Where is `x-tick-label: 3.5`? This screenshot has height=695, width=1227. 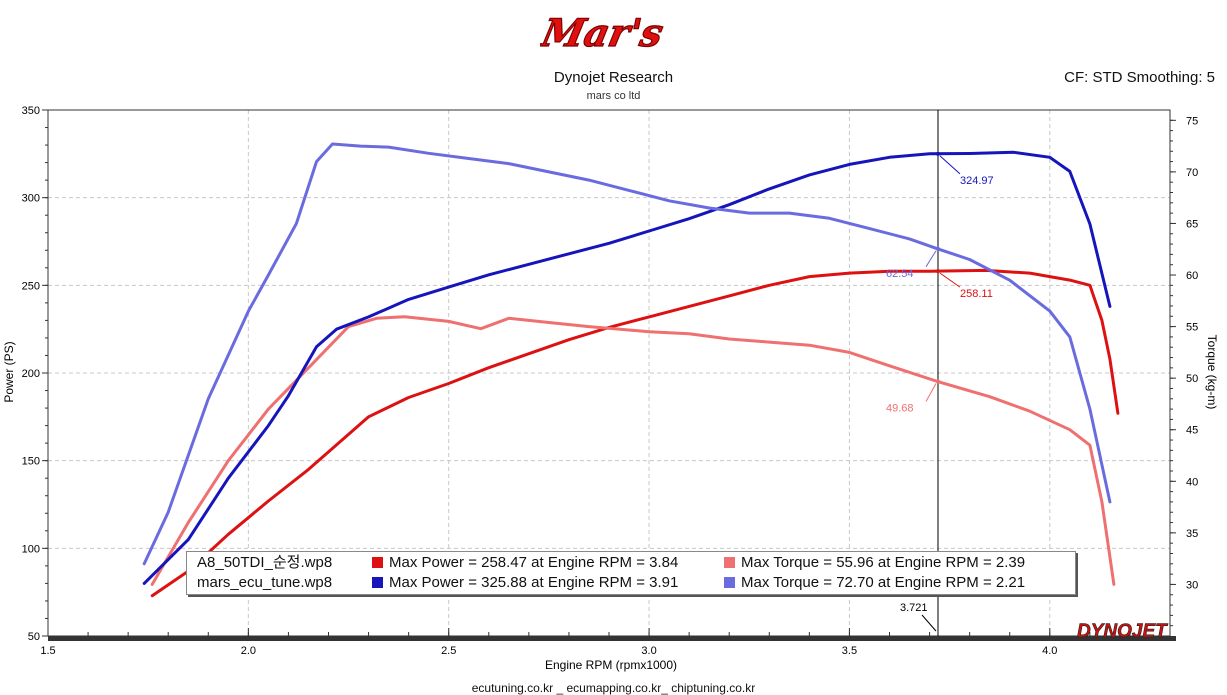 x-tick-label: 3.5 is located at coordinates (849, 651).